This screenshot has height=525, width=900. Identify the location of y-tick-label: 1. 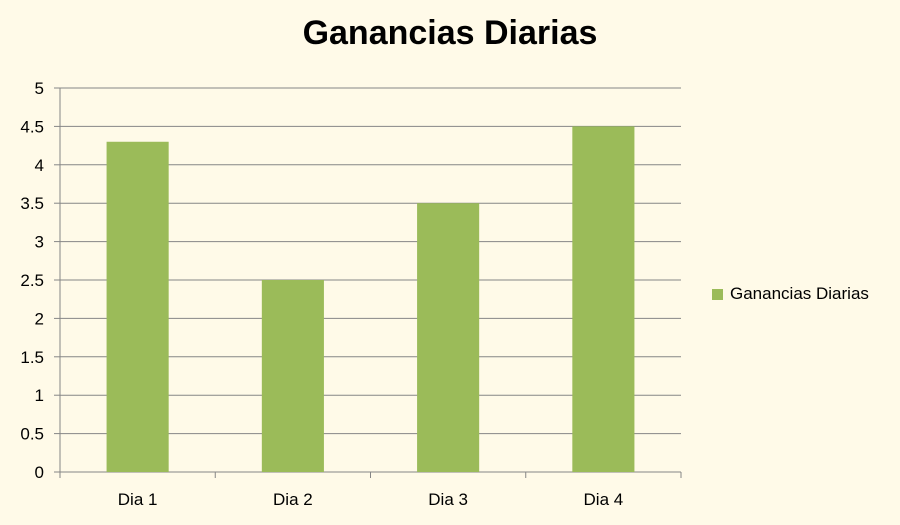
(39, 395).